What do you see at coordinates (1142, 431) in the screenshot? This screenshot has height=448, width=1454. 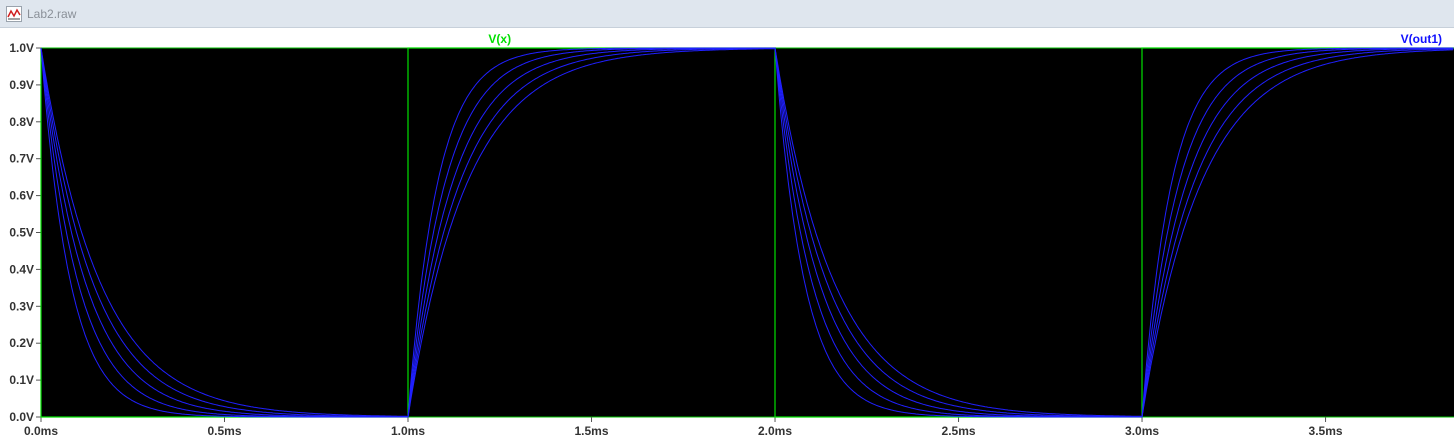 I see `x-tick-label: 3.0ms` at bounding box center [1142, 431].